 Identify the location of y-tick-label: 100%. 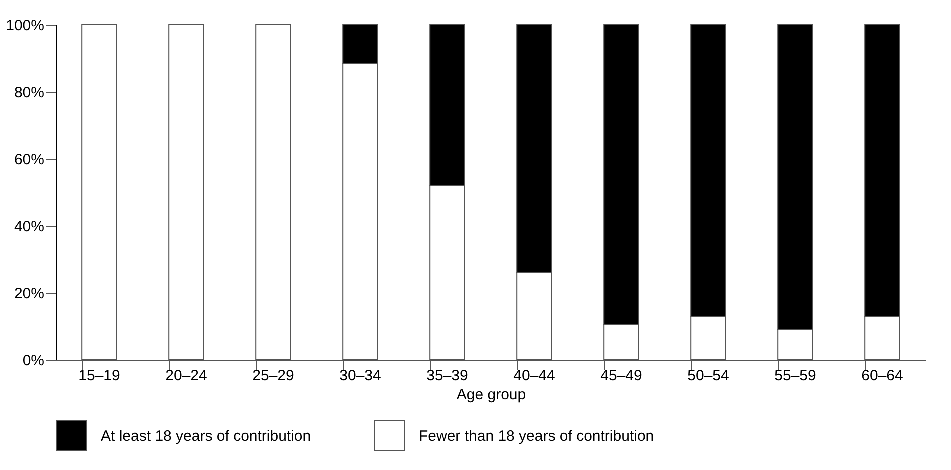
(25, 26).